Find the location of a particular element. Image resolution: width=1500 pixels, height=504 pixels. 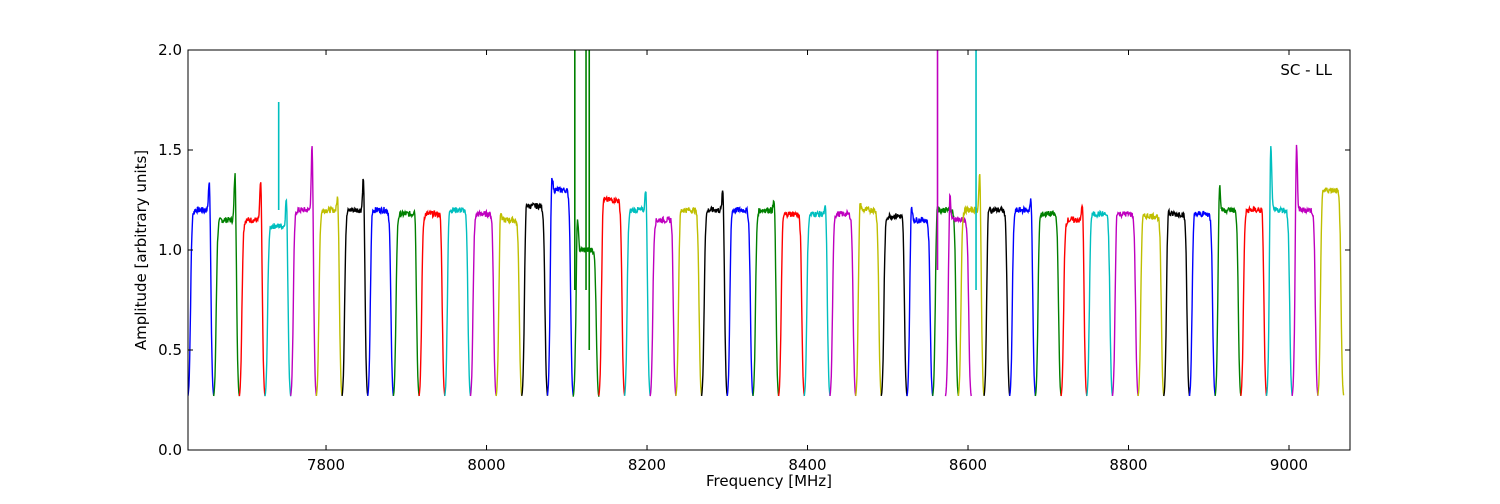

x-axis-label: Frequency [MHz] is located at coordinates (769, 481).